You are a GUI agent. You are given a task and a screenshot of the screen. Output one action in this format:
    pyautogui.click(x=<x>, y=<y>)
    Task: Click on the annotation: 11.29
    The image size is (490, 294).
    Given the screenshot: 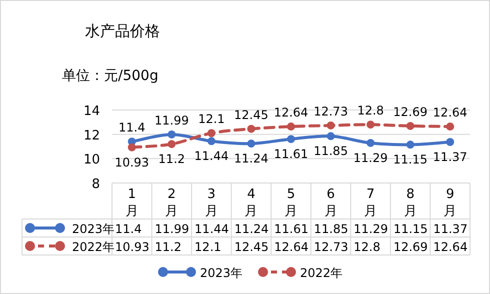 What is the action you would take?
    pyautogui.click(x=370, y=157)
    